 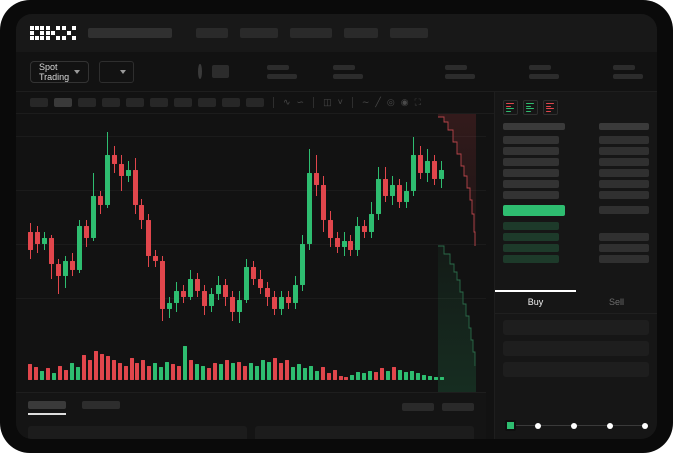 I want to click on template-icon: ◫, so click(x=327, y=102).